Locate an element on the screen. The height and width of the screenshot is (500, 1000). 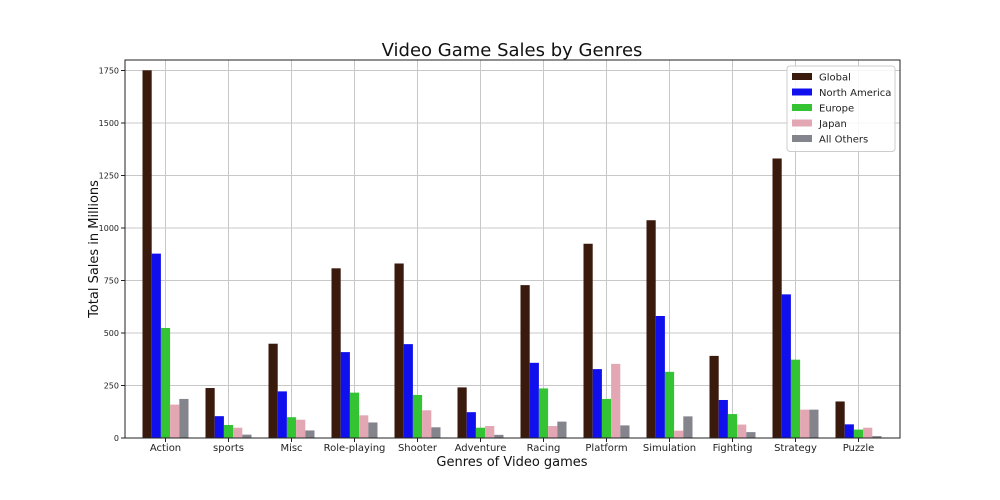
y-tick-label: 1500 is located at coordinates (109, 123).